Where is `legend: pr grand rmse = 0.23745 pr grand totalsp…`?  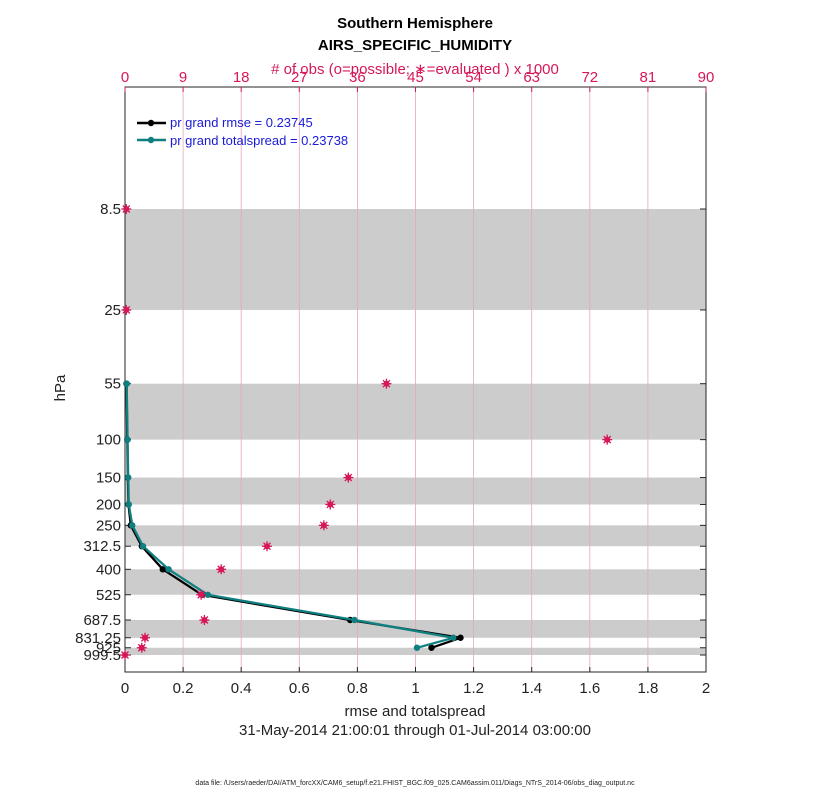 legend: pr grand rmse = 0.23745 pr grand totalsp… is located at coordinates (242, 131).